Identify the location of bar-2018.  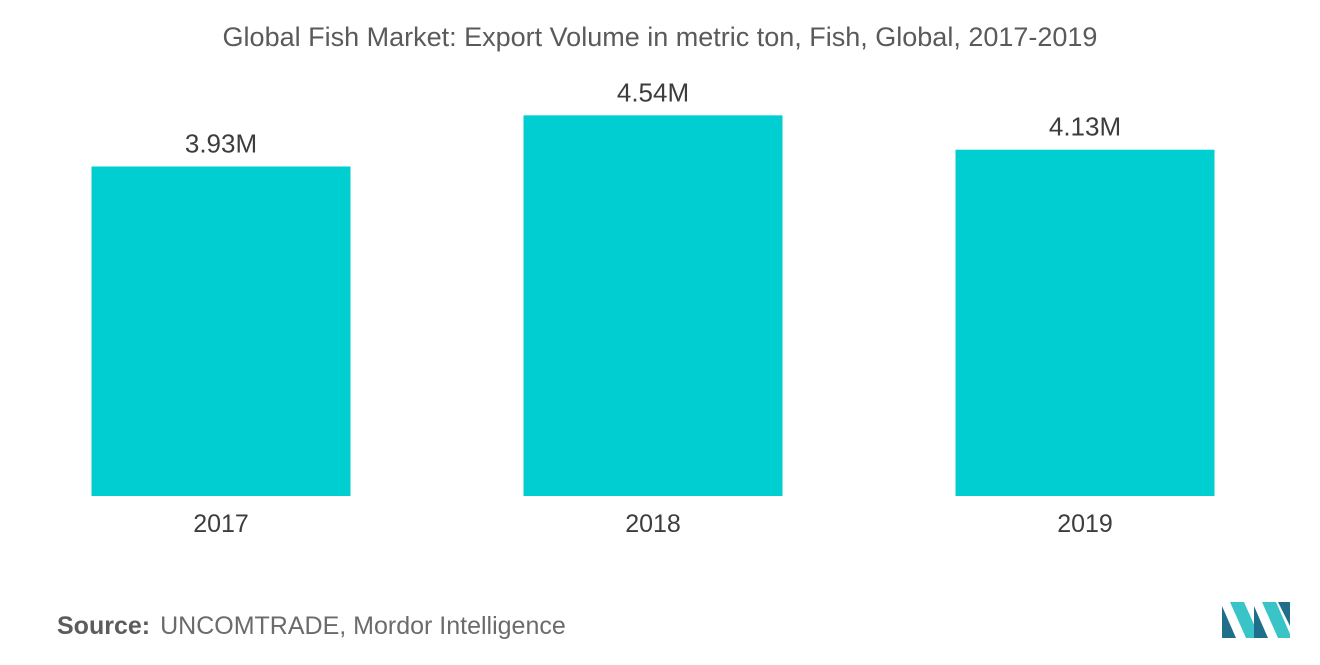
(653, 305).